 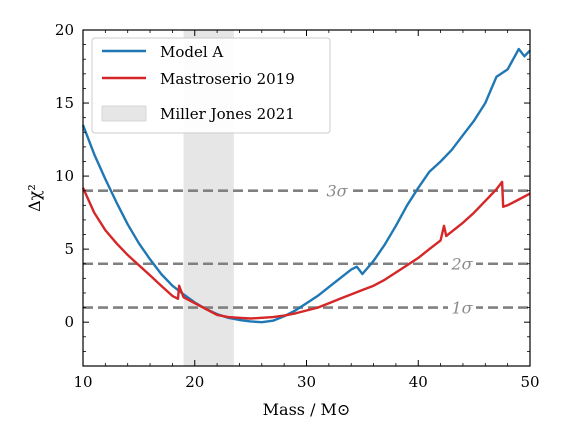 I want to click on y-tick-label: 0, so click(x=69, y=322).